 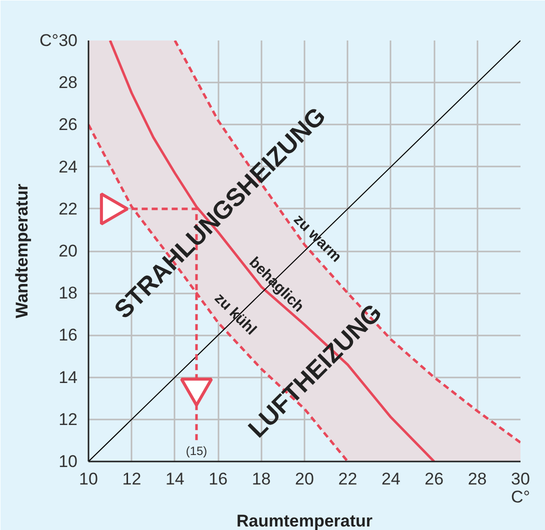 What do you see at coordinates (88, 479) in the screenshot?
I see `x-tick-label: 10` at bounding box center [88, 479].